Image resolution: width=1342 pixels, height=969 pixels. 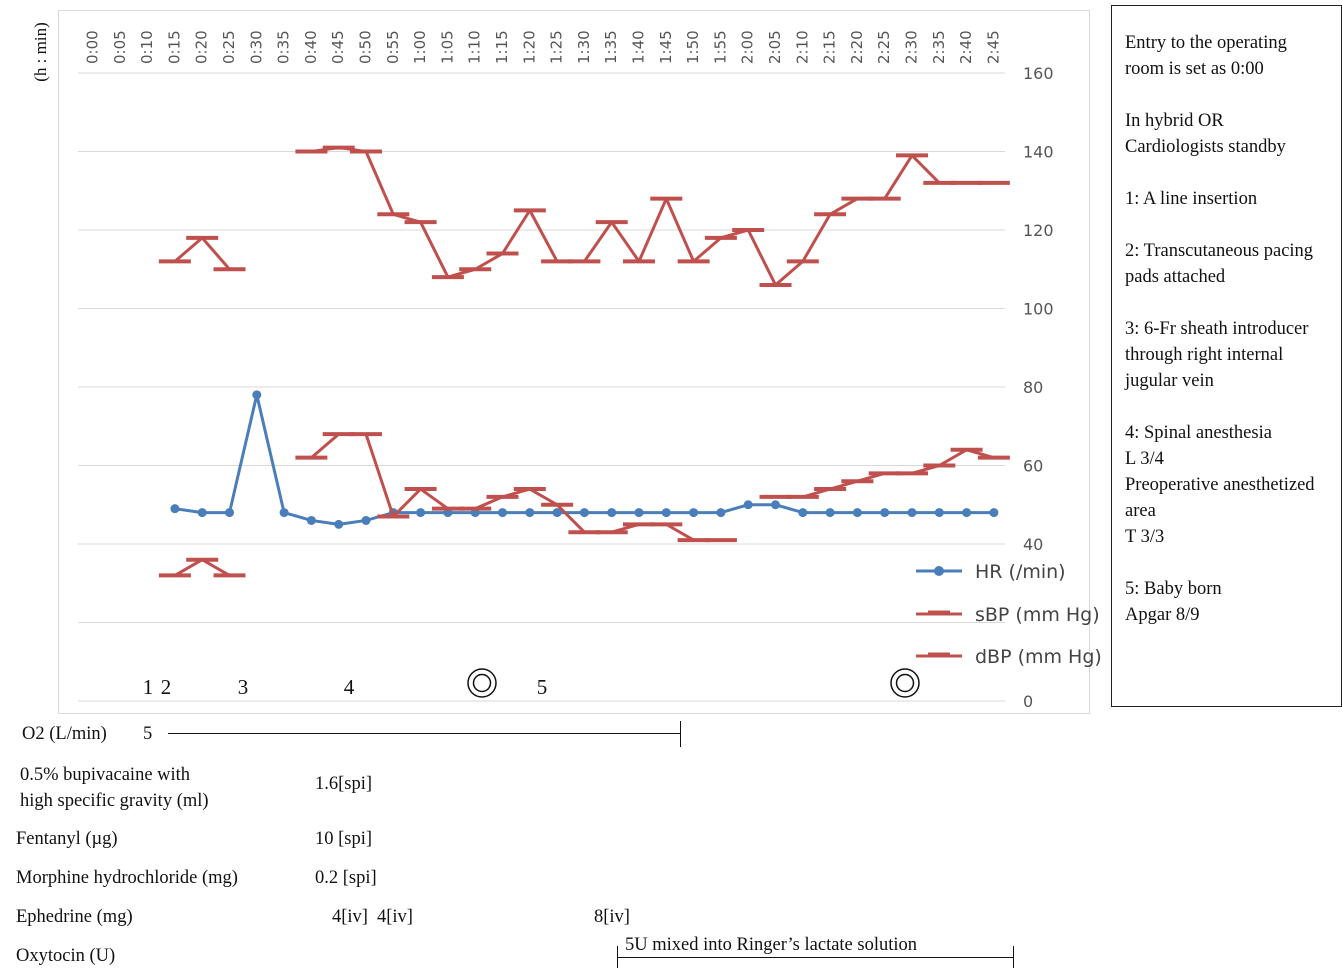 I want to click on x-tick-label: 1:30, so click(x=584, y=47).